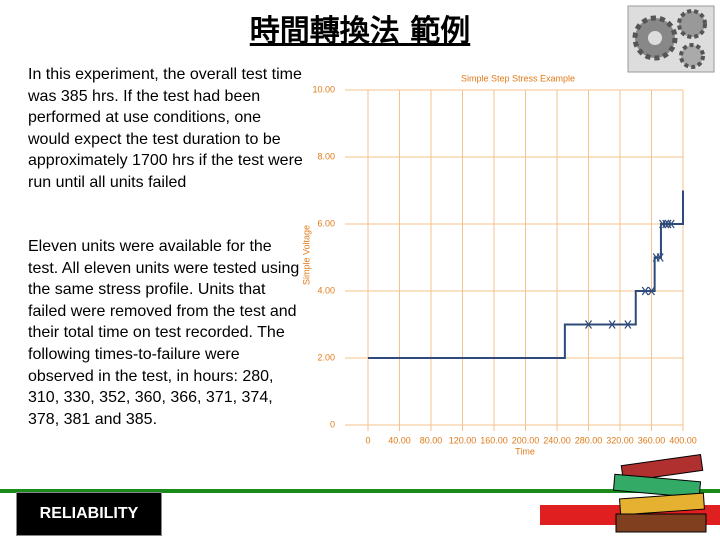  I want to click on y-tick-label: 6.00, so click(326, 223).